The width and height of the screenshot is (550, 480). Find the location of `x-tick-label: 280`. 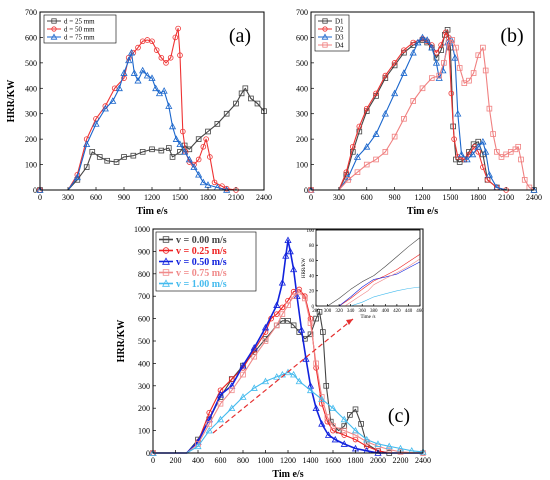

x-tick-label: 280 is located at coordinates (316, 311).